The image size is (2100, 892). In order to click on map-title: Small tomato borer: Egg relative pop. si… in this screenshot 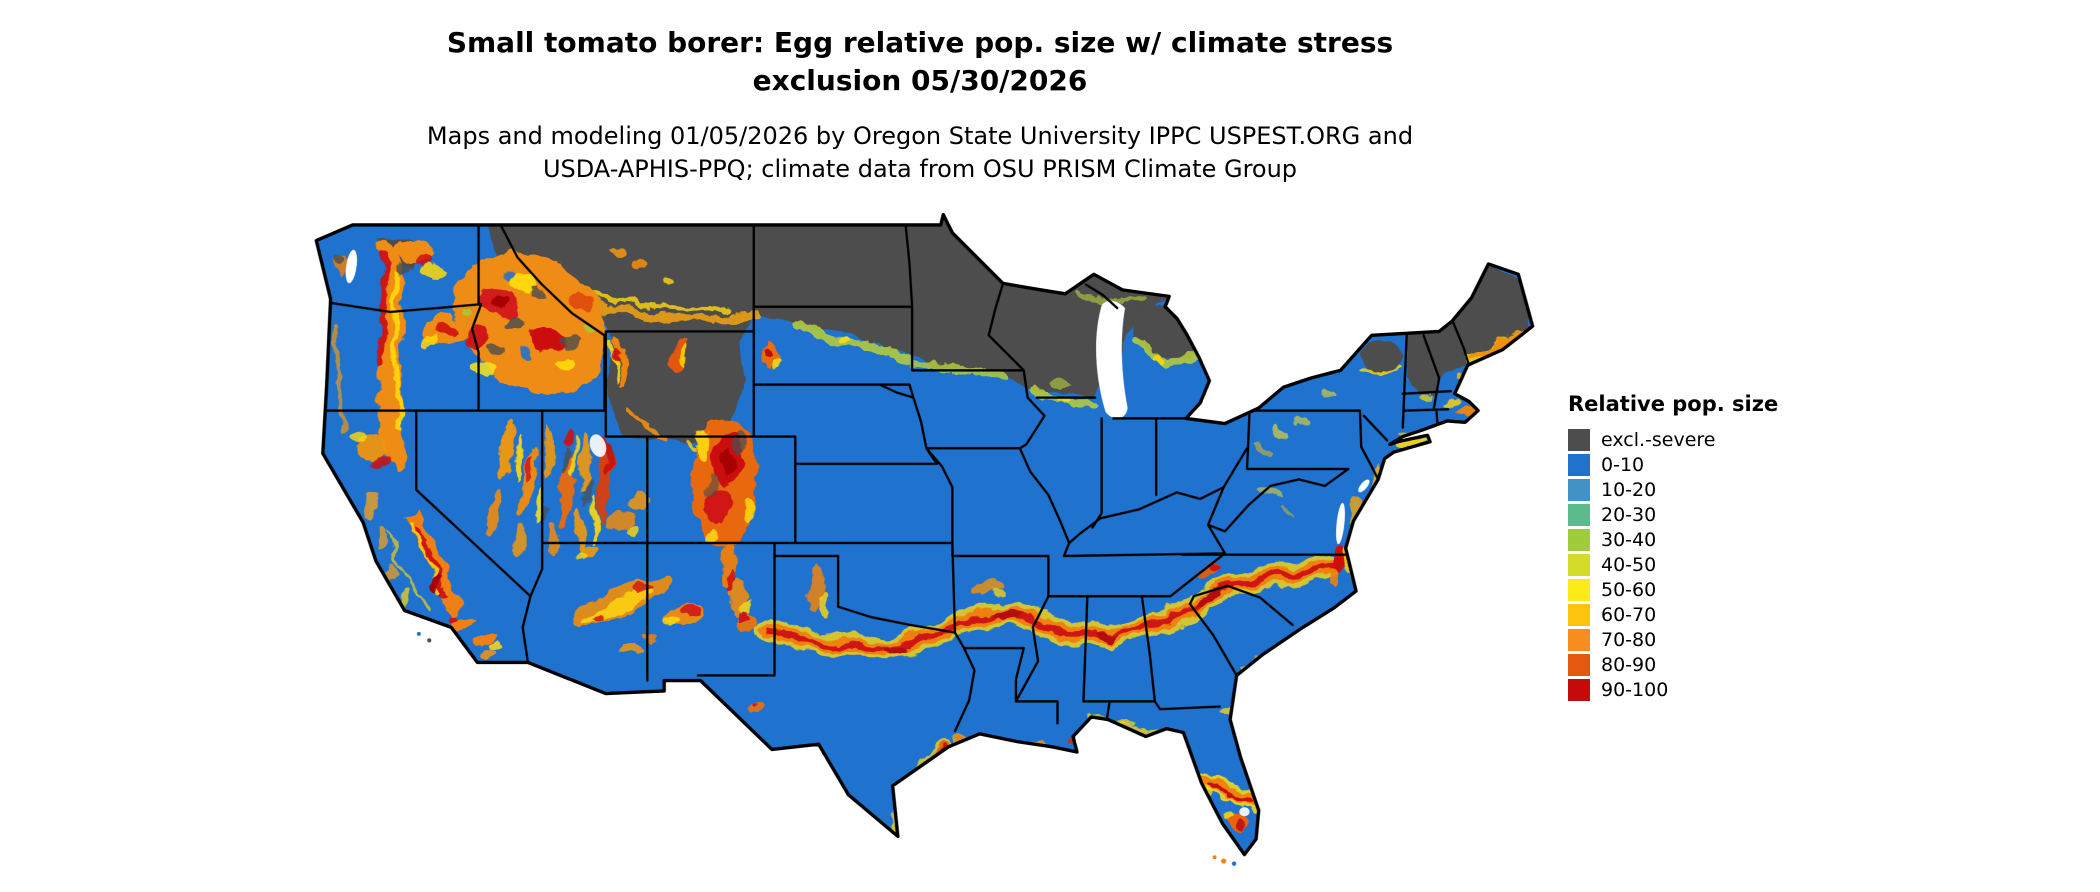, I will do `click(920, 62)`.